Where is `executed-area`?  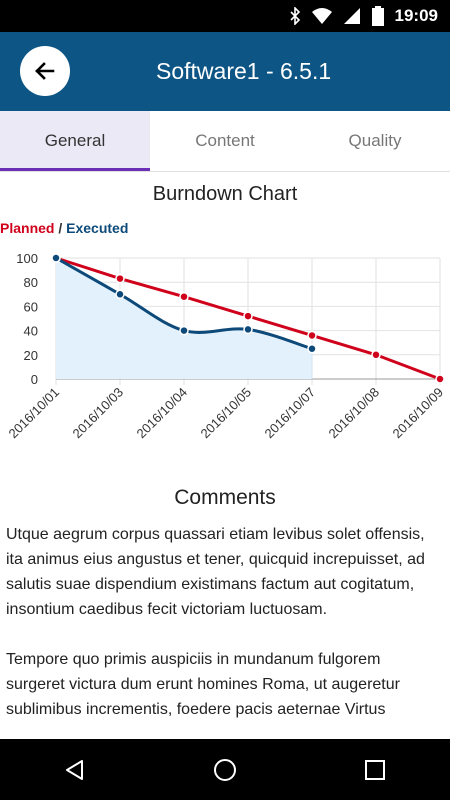
executed-area is located at coordinates (184, 318).